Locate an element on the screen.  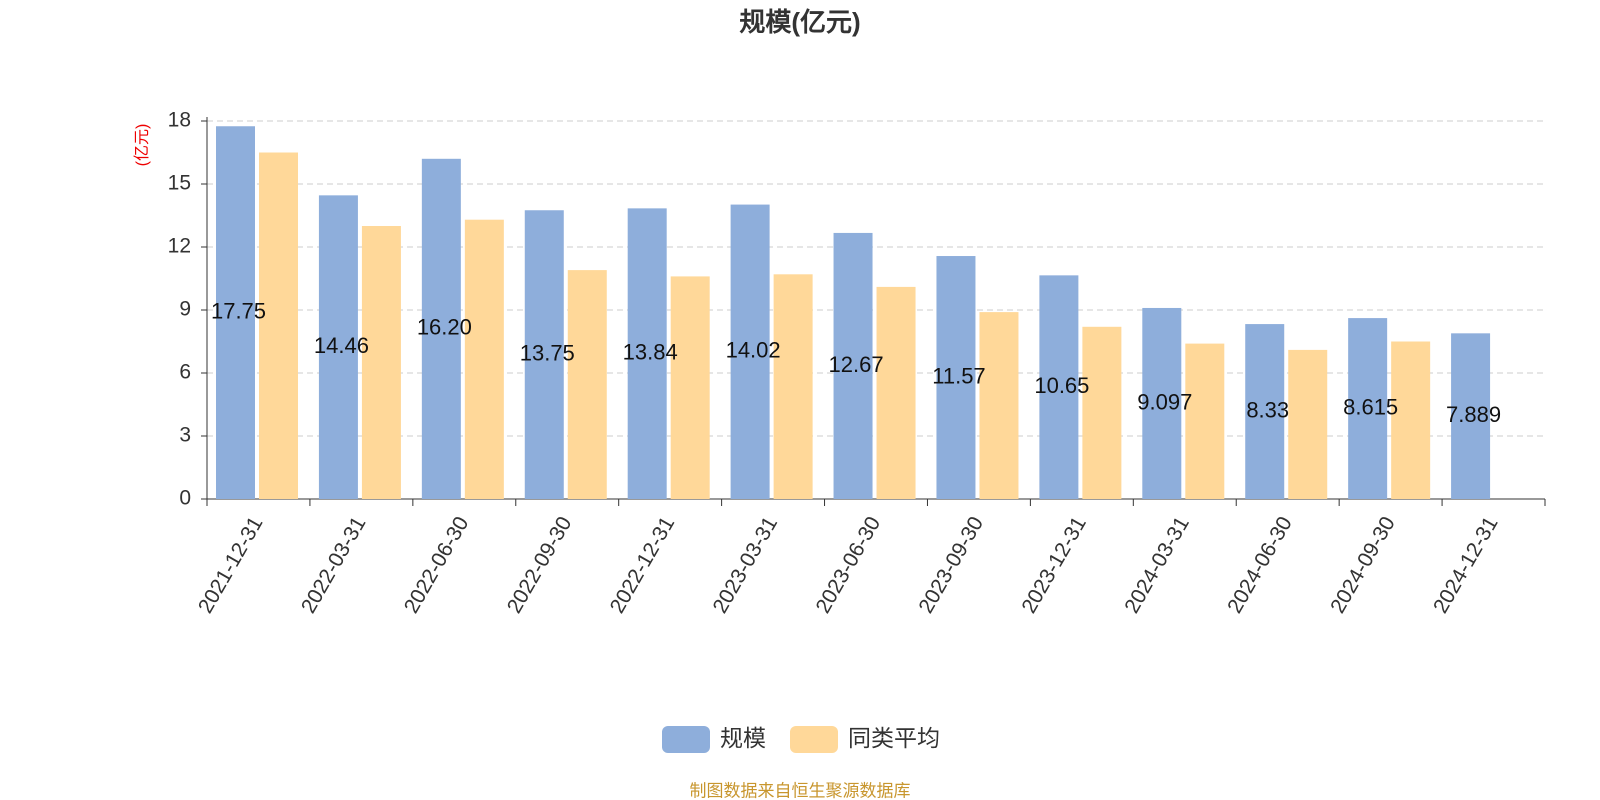
data-label: 8.615 is located at coordinates (1370, 406).